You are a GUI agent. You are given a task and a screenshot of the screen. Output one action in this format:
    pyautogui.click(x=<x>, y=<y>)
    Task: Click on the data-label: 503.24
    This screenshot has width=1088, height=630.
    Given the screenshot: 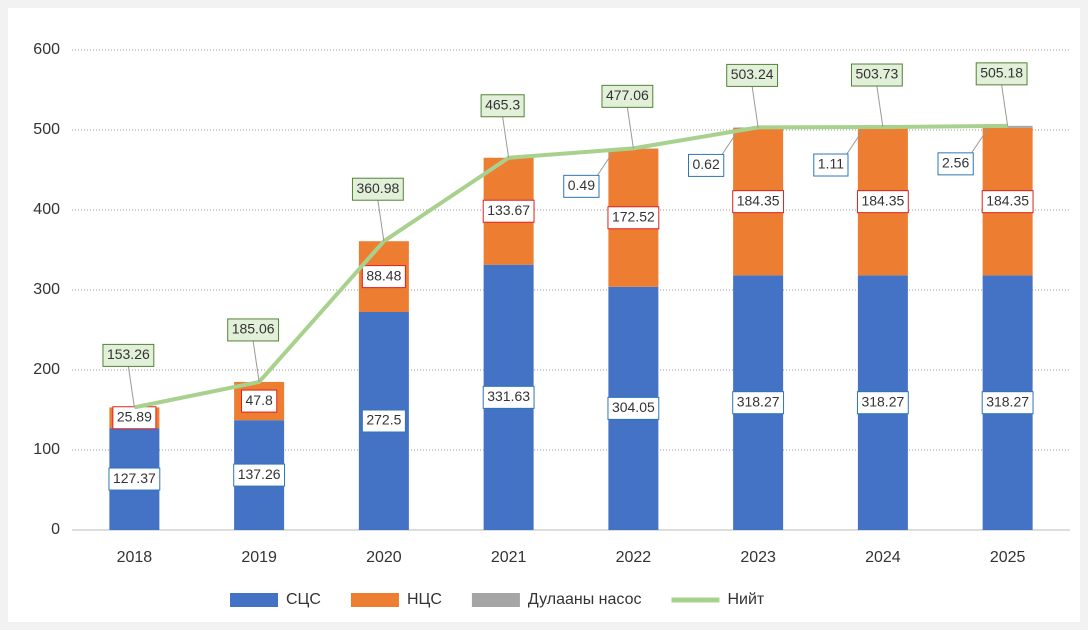 What is the action you would take?
    pyautogui.click(x=752, y=74)
    